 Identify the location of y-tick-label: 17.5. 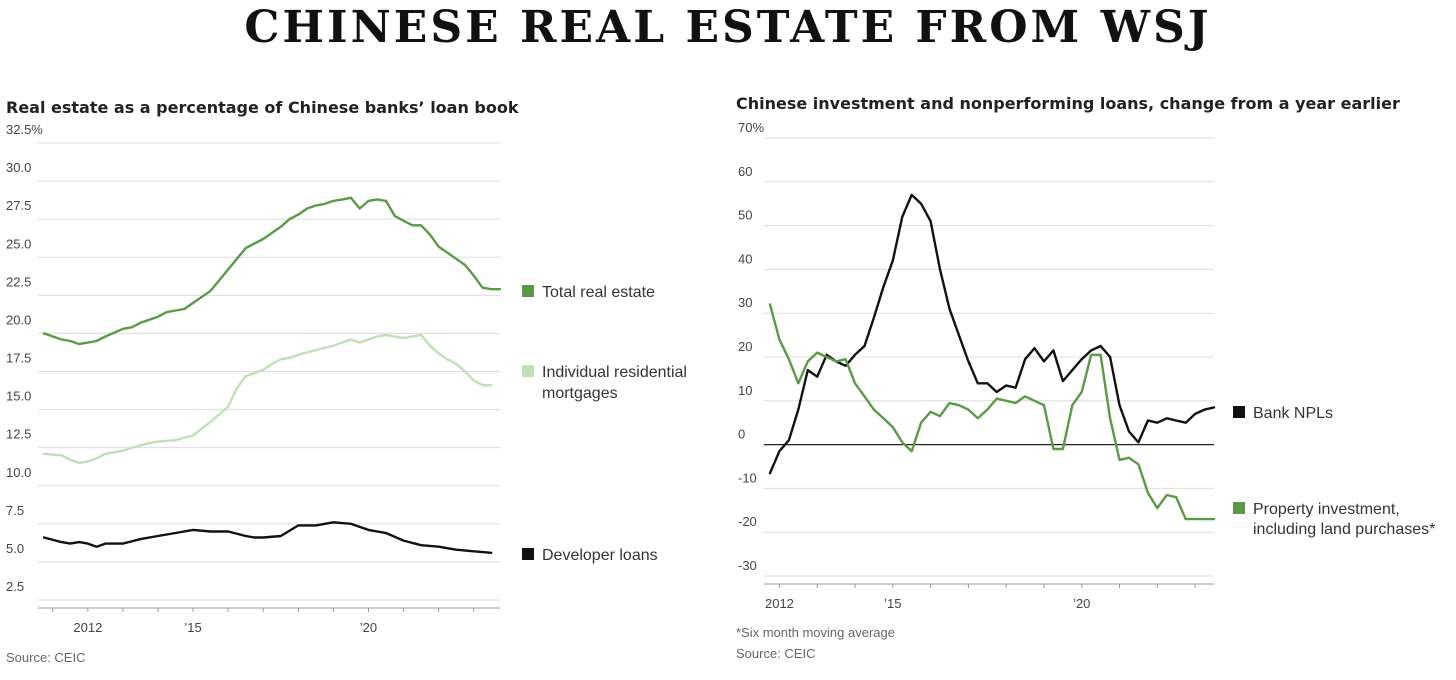
(18, 358).